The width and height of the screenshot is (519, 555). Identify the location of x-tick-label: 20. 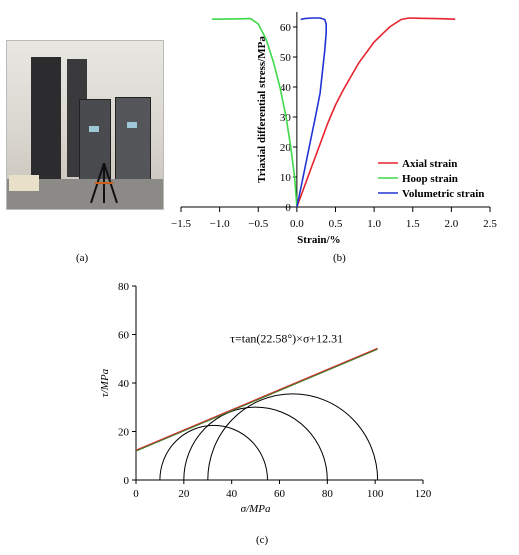
(184, 494).